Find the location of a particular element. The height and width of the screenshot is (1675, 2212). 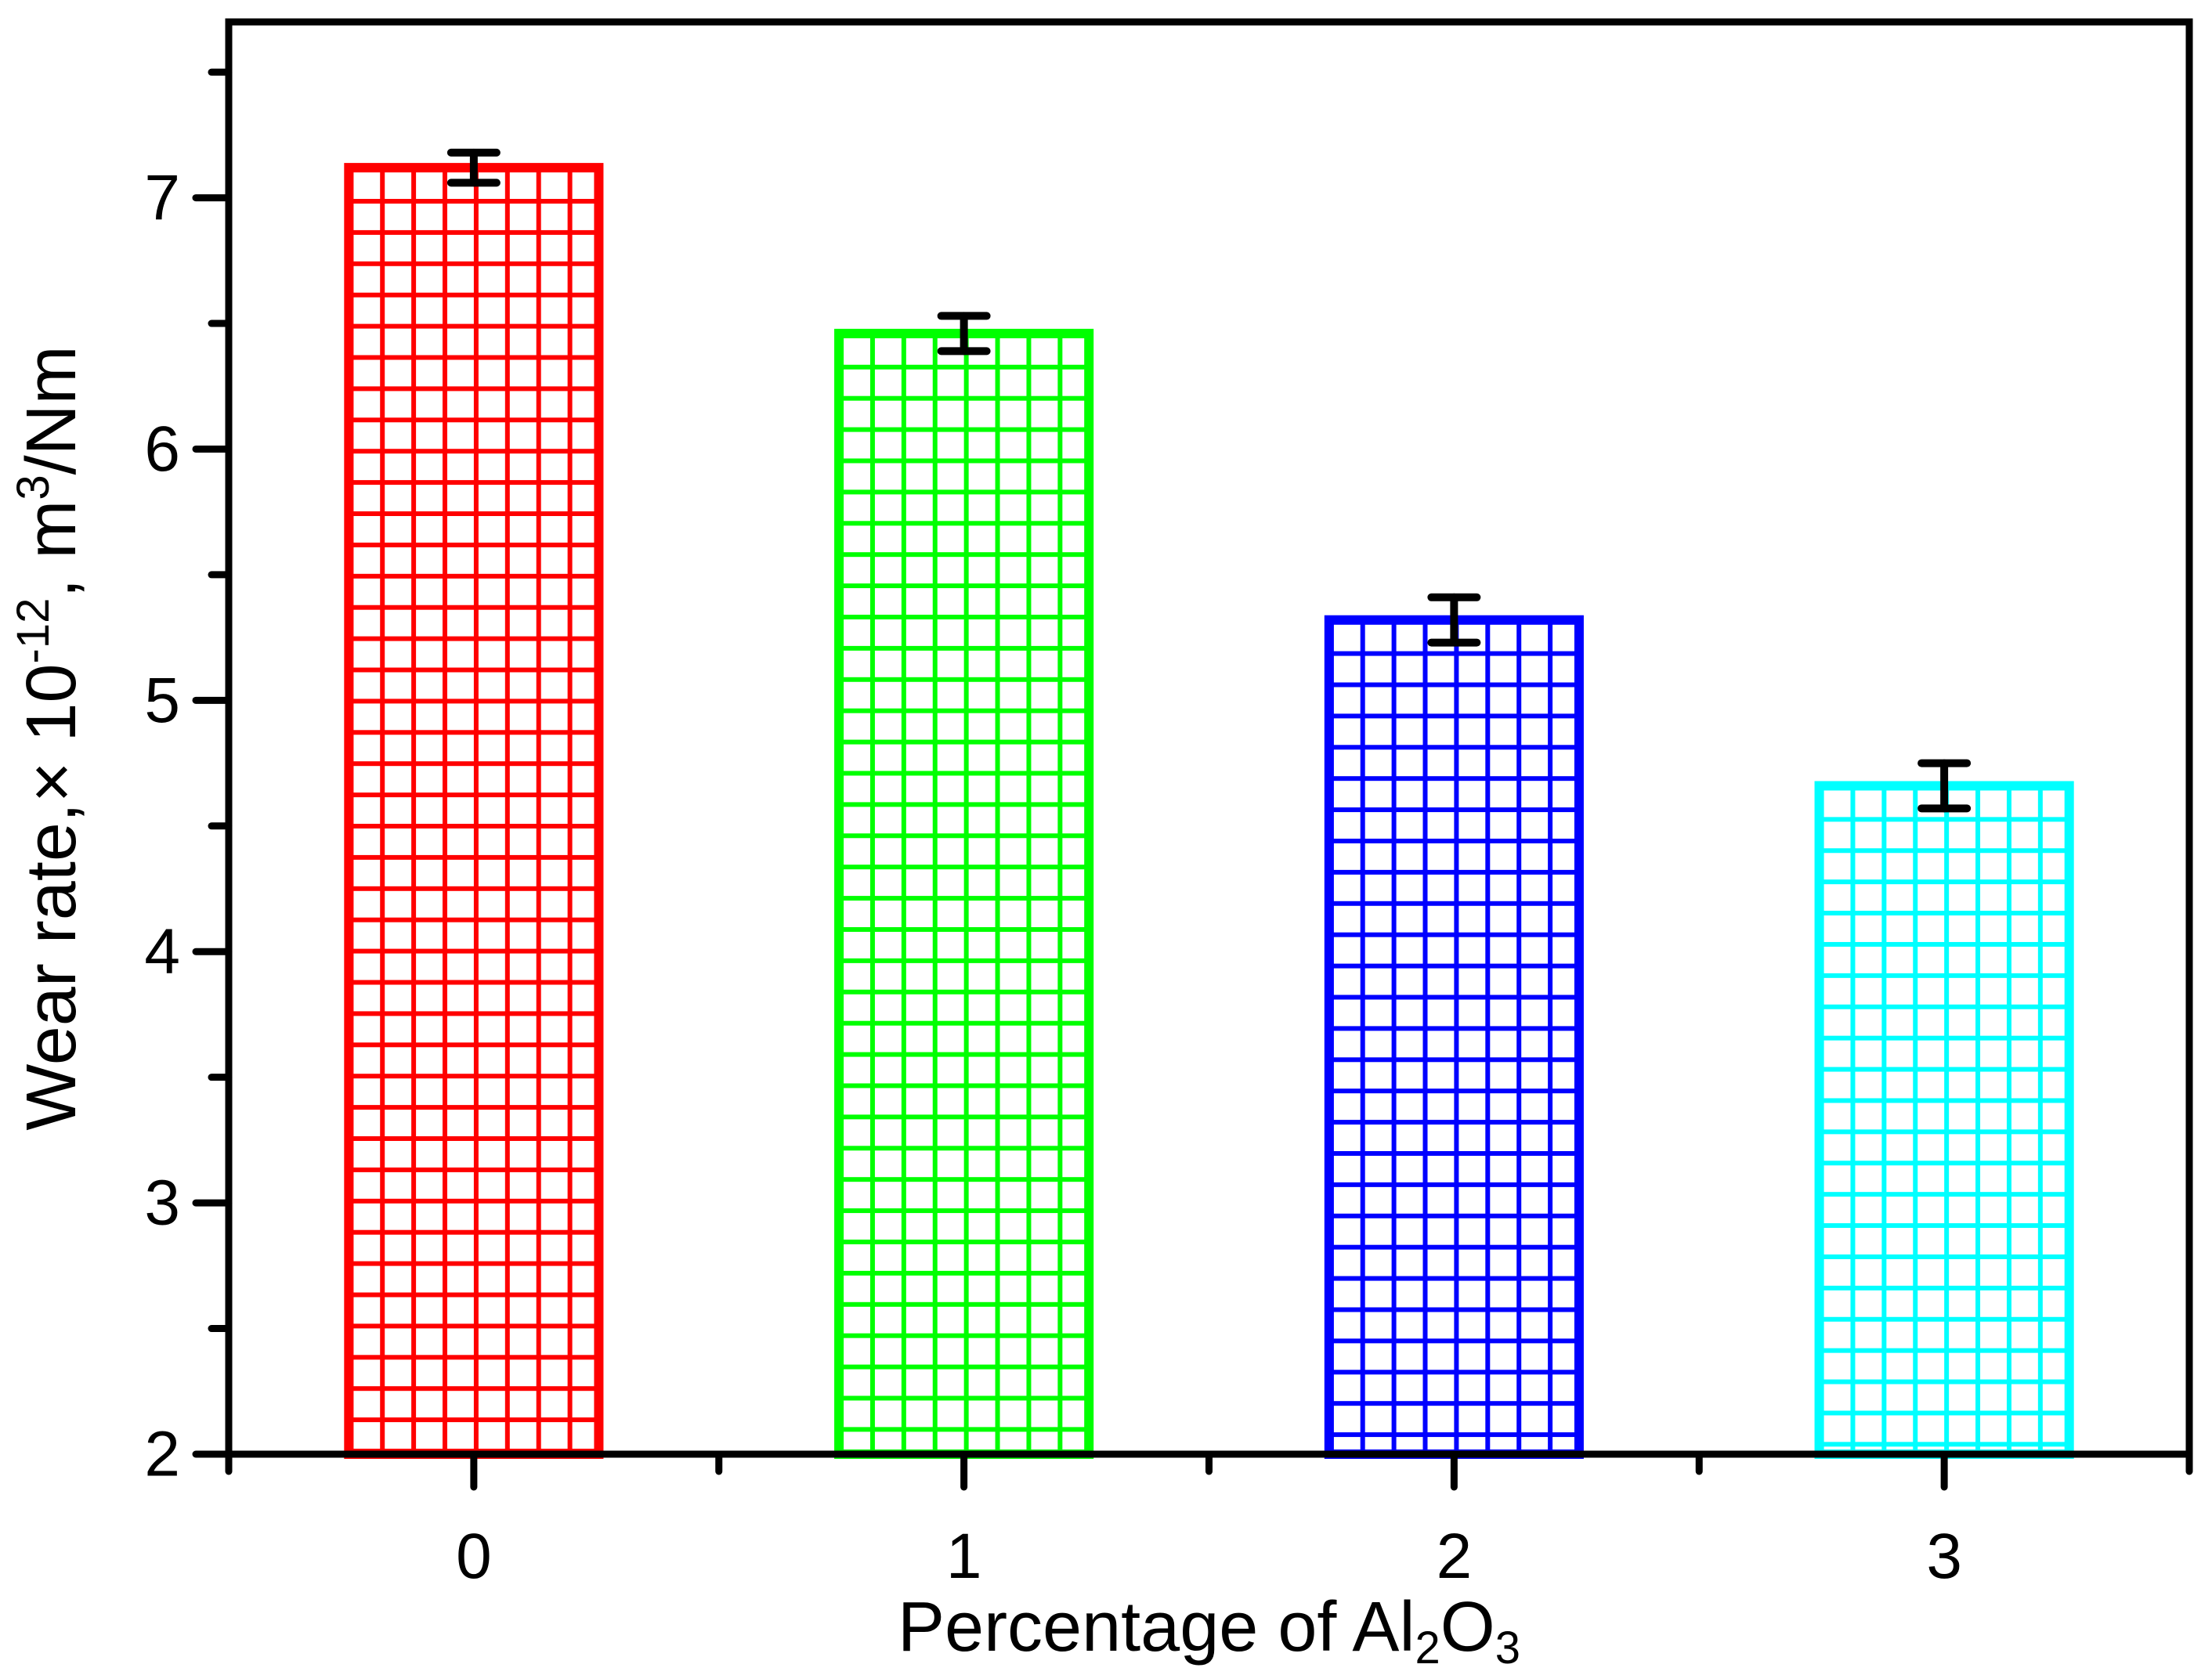

y-tick-label: 6 is located at coordinates (162, 449).